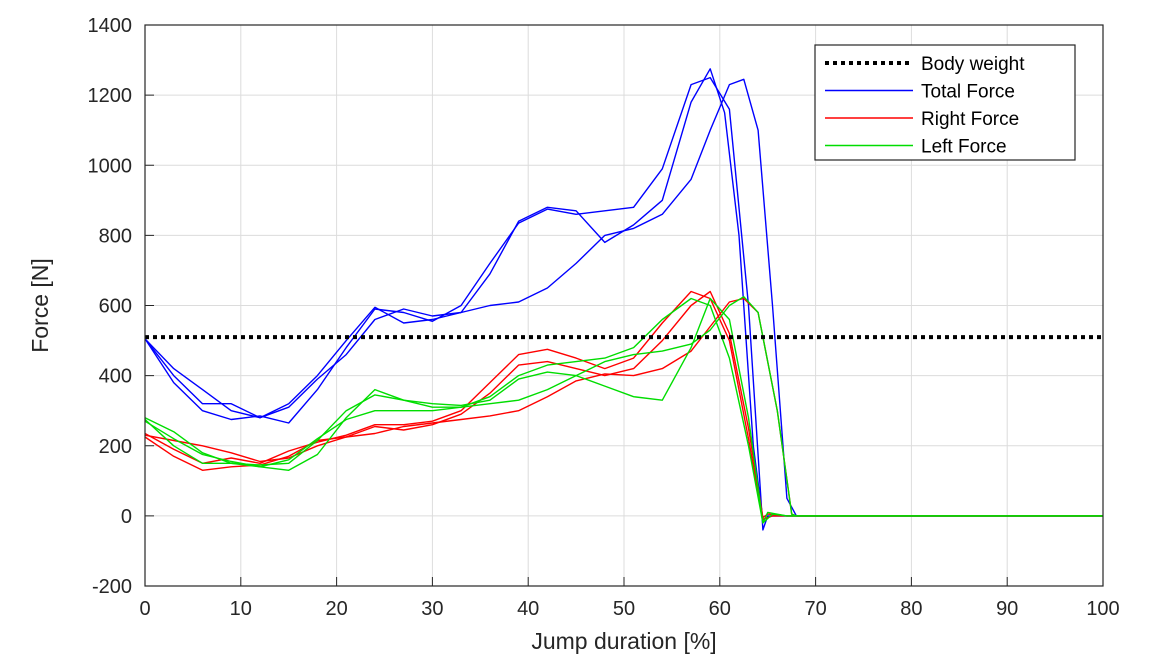  Describe the element at coordinates (1102, 609) in the screenshot. I see `x-tick-label: 100` at that location.